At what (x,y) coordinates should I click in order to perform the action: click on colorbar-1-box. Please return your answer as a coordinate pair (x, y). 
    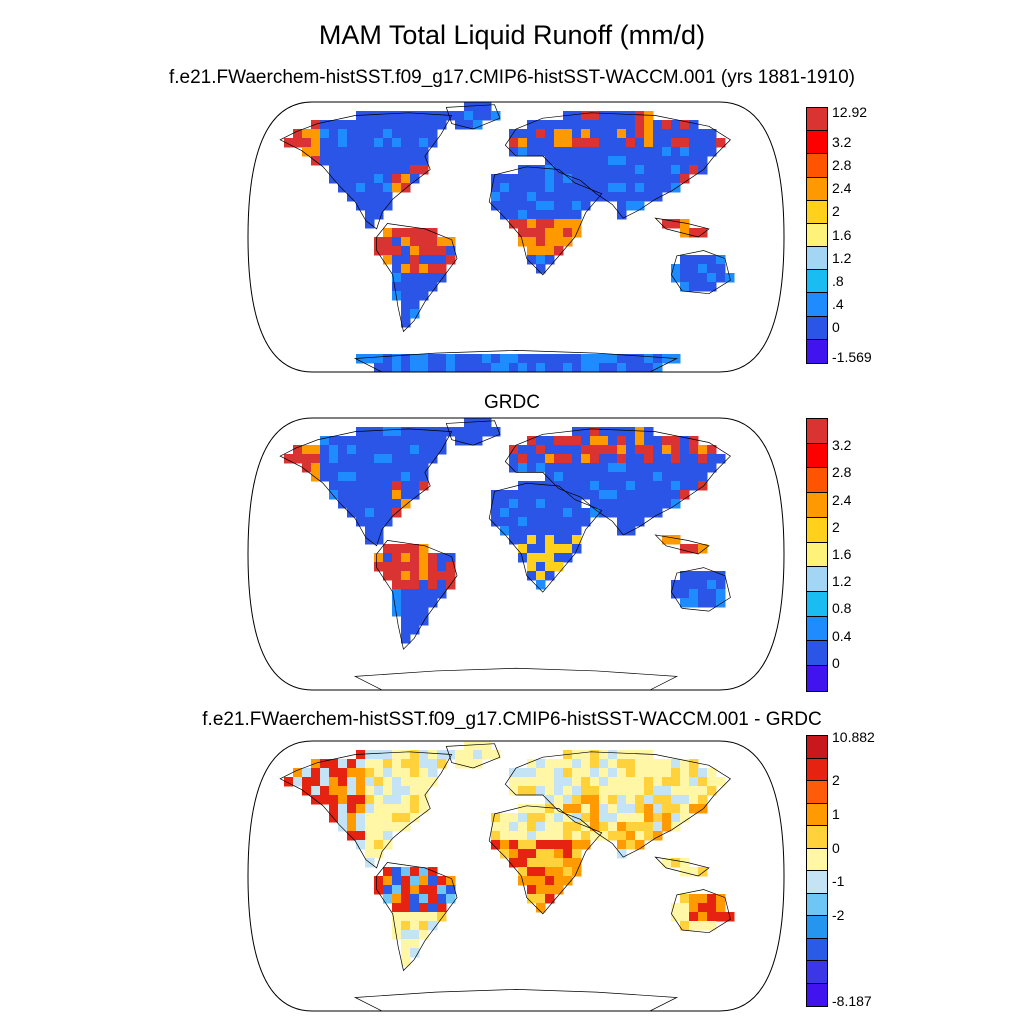
    Looking at the image, I should click on (817, 143).